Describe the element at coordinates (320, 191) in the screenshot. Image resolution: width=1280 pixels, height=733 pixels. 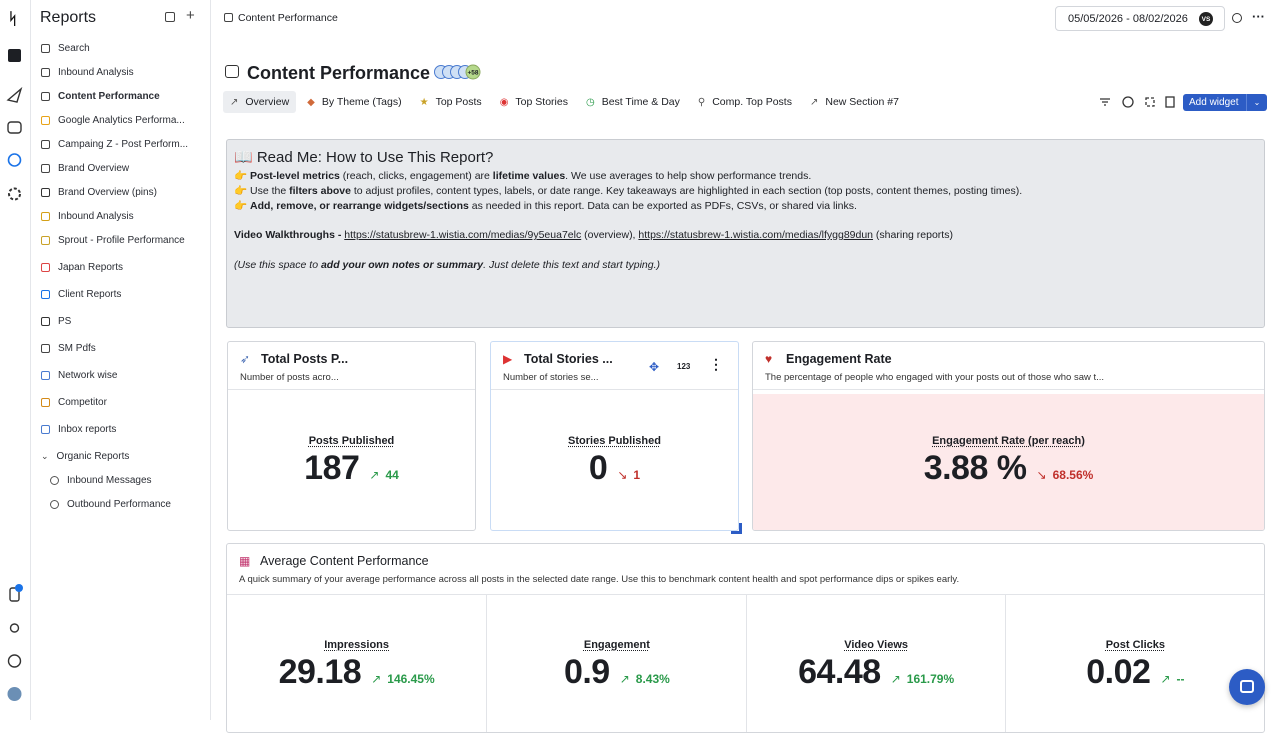
I see `bold-text: filters above` at that location.